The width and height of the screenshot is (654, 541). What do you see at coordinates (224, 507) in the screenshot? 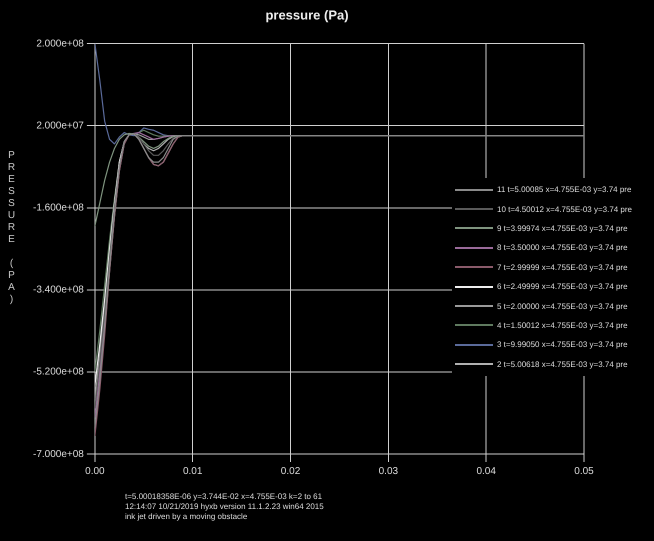
I see `text: 12:14:07 10/21/2019 hyxb version 11.1.2.23 win64 2015` at bounding box center [224, 507].